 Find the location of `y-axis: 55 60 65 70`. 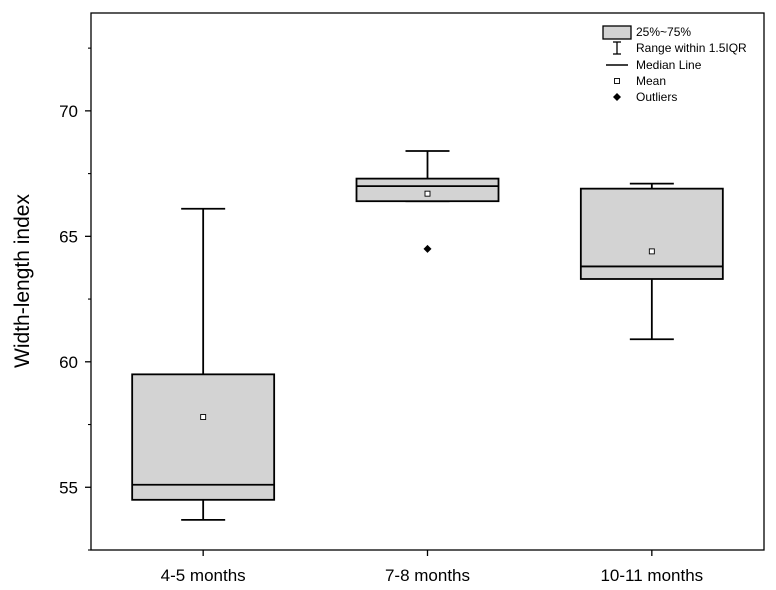

y-axis: 55 60 65 70 is located at coordinates (75, 299).